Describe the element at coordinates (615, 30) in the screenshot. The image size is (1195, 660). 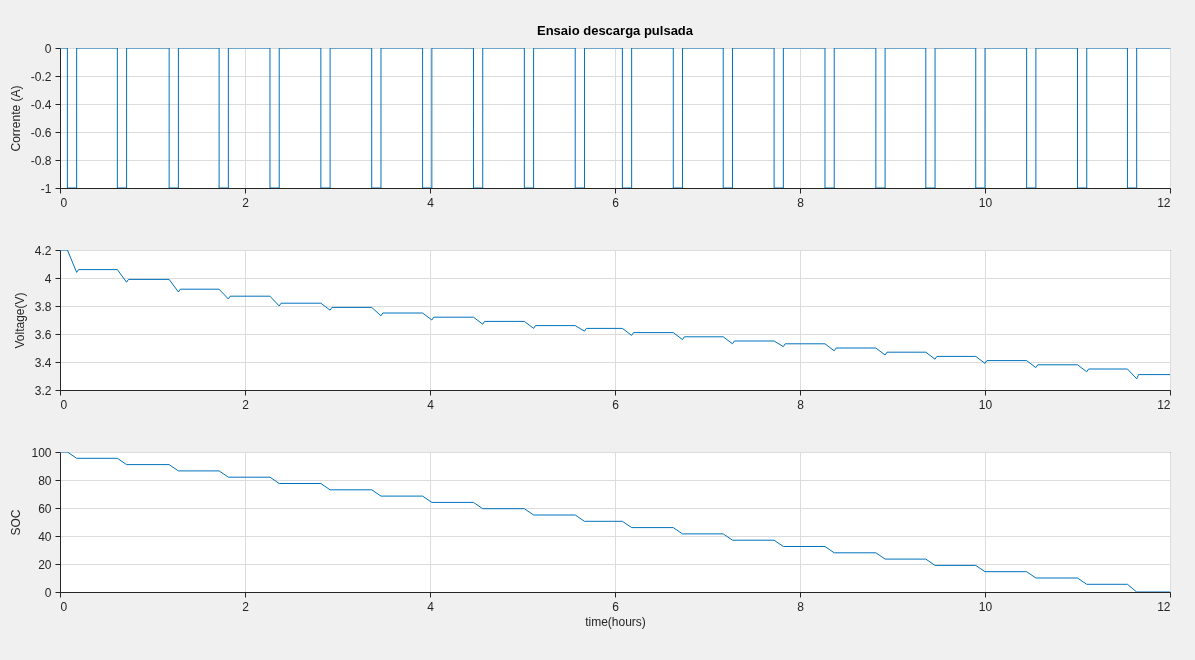
I see `chart-title: Ensaio descarga pulsada` at that location.